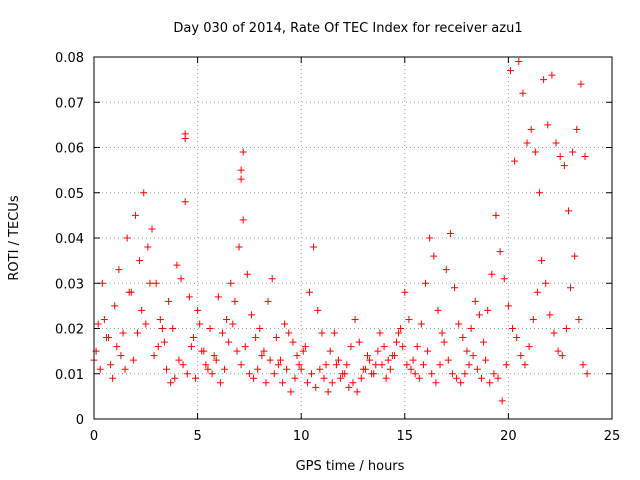 The width and height of the screenshot is (640, 480). I want to click on x-tick-label: 25, so click(612, 436).